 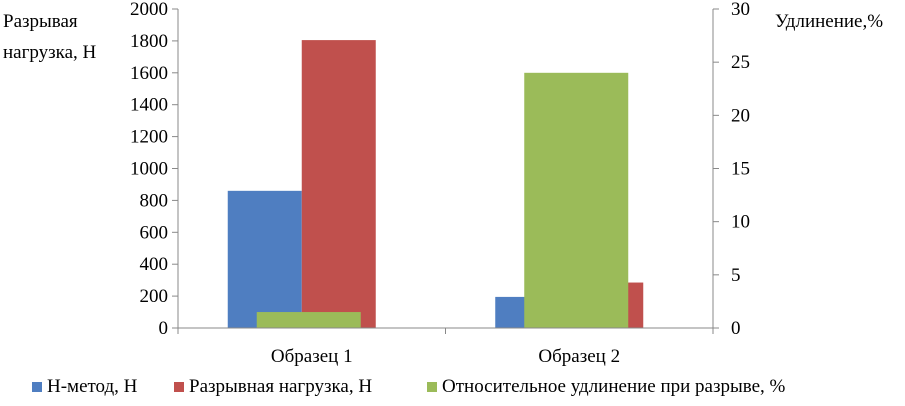 I want to click on y-right-tick-label: 20, so click(x=740, y=115).